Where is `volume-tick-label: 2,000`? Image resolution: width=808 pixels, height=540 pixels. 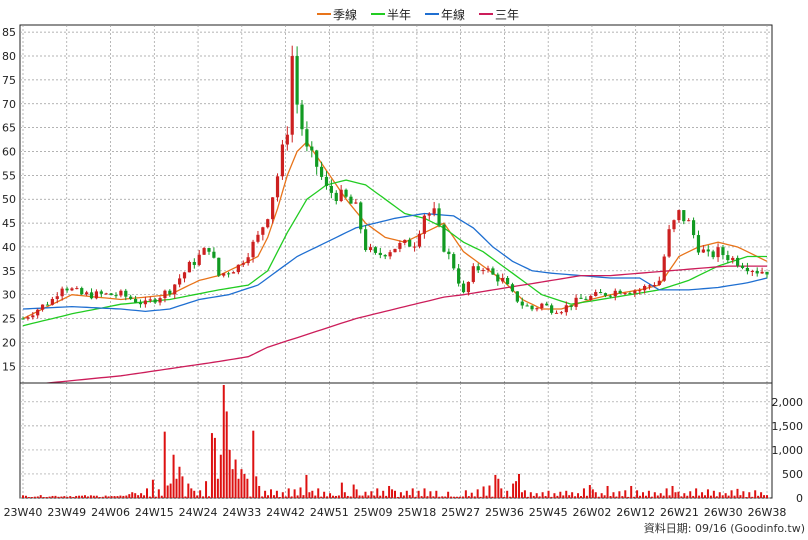 volume-tick-label: 2,000 is located at coordinates (788, 402).